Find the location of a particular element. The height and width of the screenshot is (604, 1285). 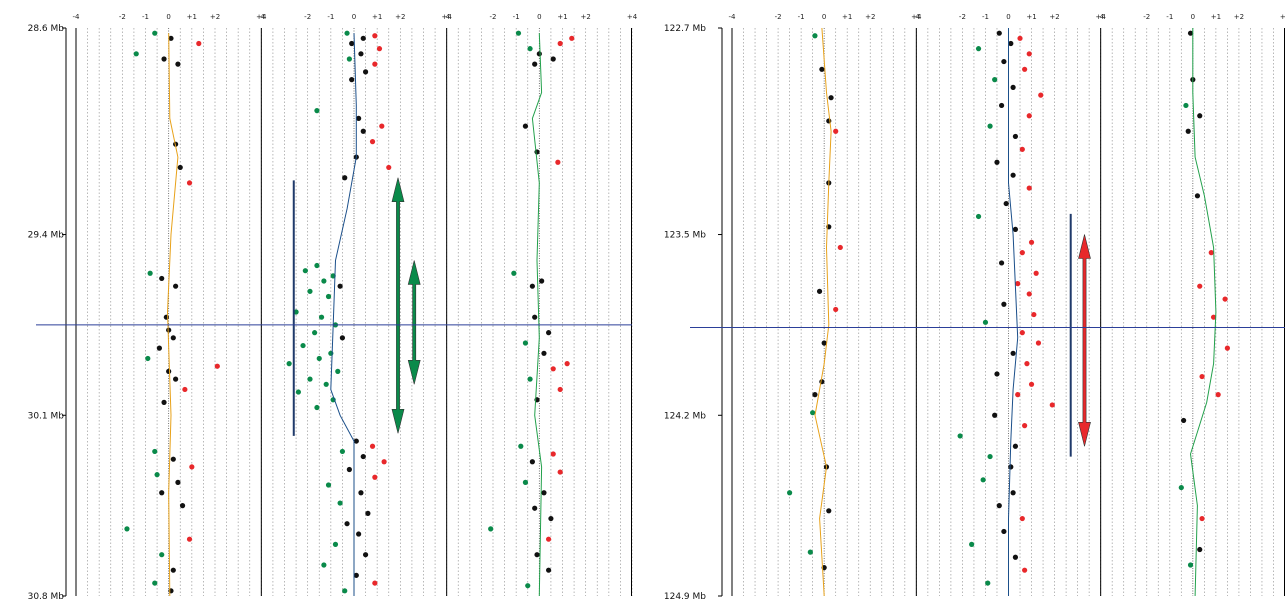

genome-tick-label: 123.5 Mb is located at coordinates (685, 236).